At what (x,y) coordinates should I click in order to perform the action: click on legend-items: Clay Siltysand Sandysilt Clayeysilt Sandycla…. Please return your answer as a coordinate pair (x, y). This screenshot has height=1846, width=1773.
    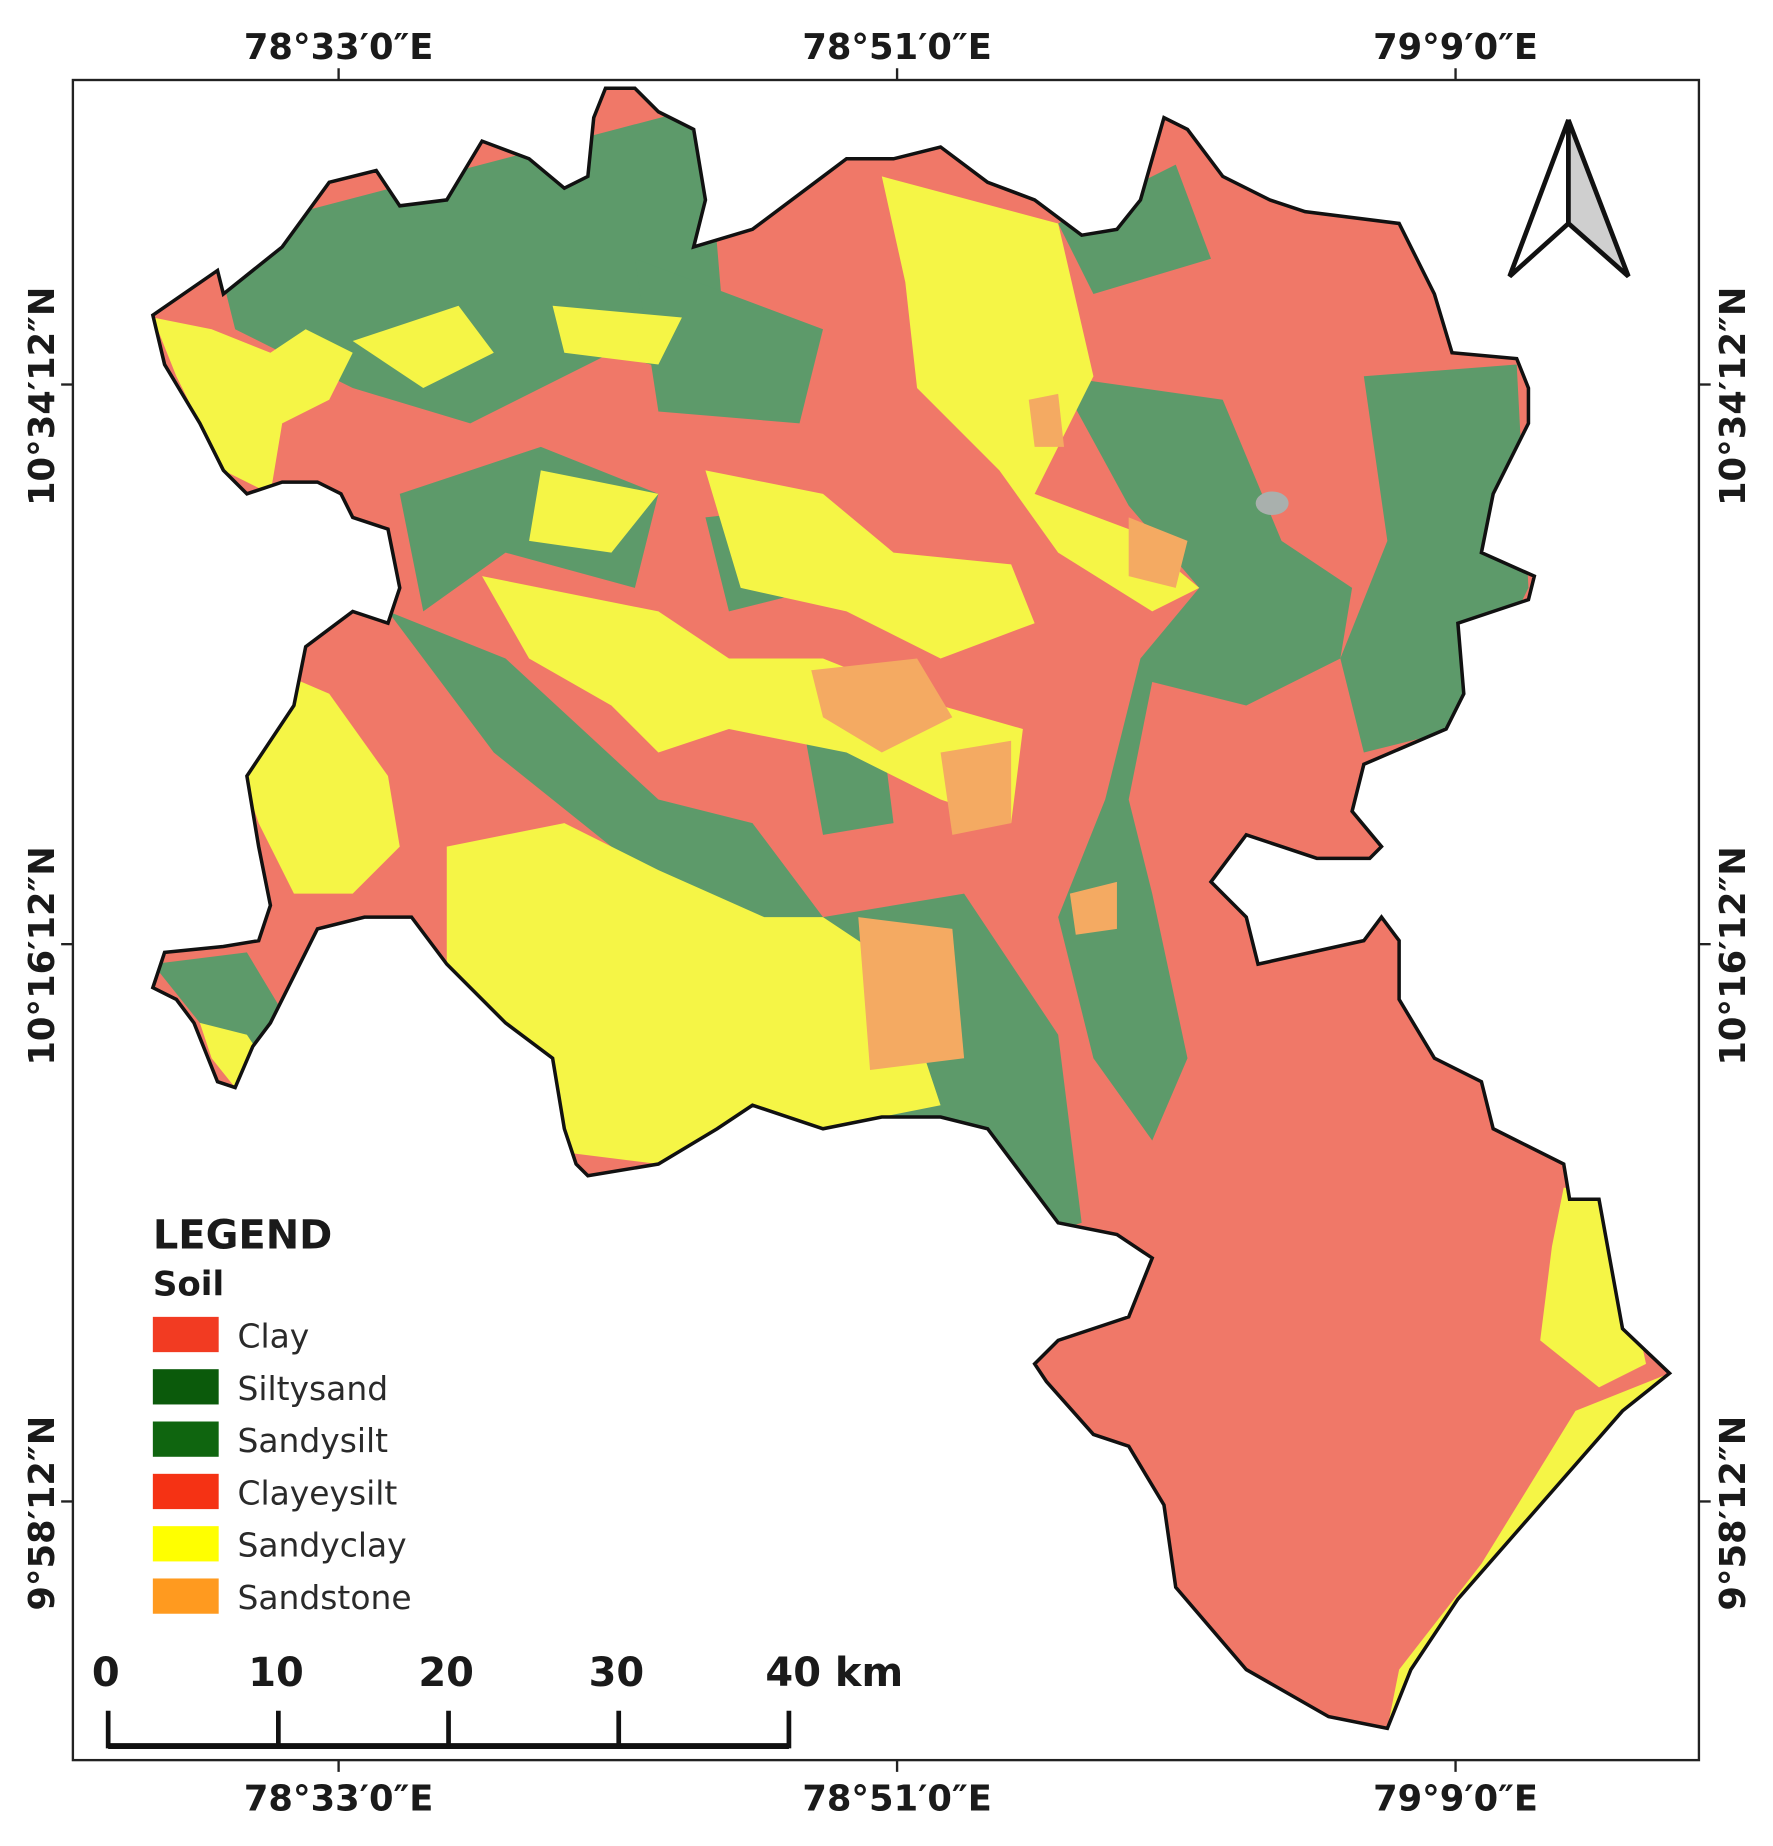
    Looking at the image, I should click on (282, 1466).